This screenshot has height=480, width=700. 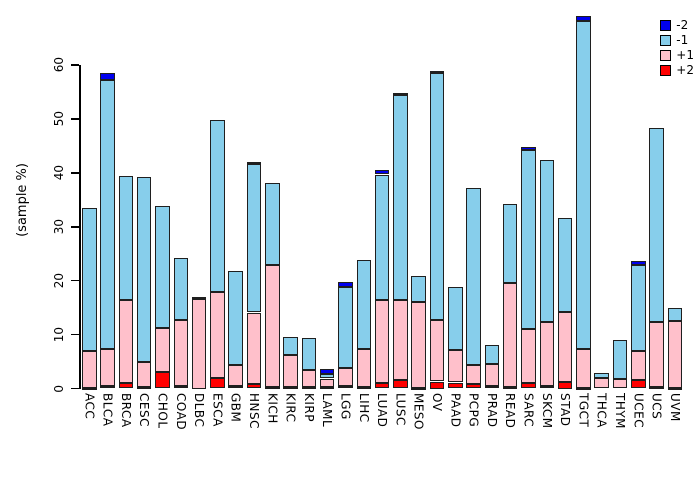 I want to click on bar-coad-segment-+1, so click(x=180, y=353).